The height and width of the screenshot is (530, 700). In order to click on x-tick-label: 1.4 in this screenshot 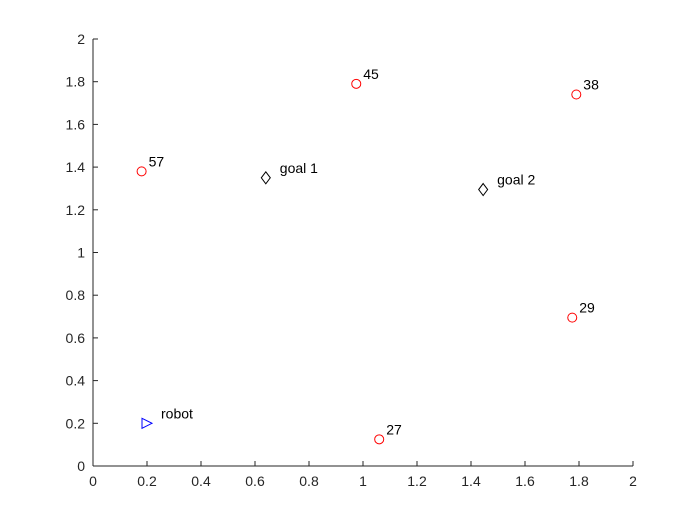, I will do `click(471, 481)`.